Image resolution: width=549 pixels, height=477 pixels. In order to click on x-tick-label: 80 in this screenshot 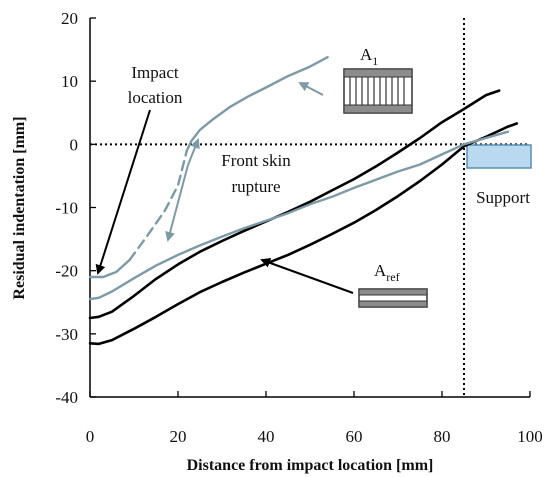, I will do `click(442, 436)`.